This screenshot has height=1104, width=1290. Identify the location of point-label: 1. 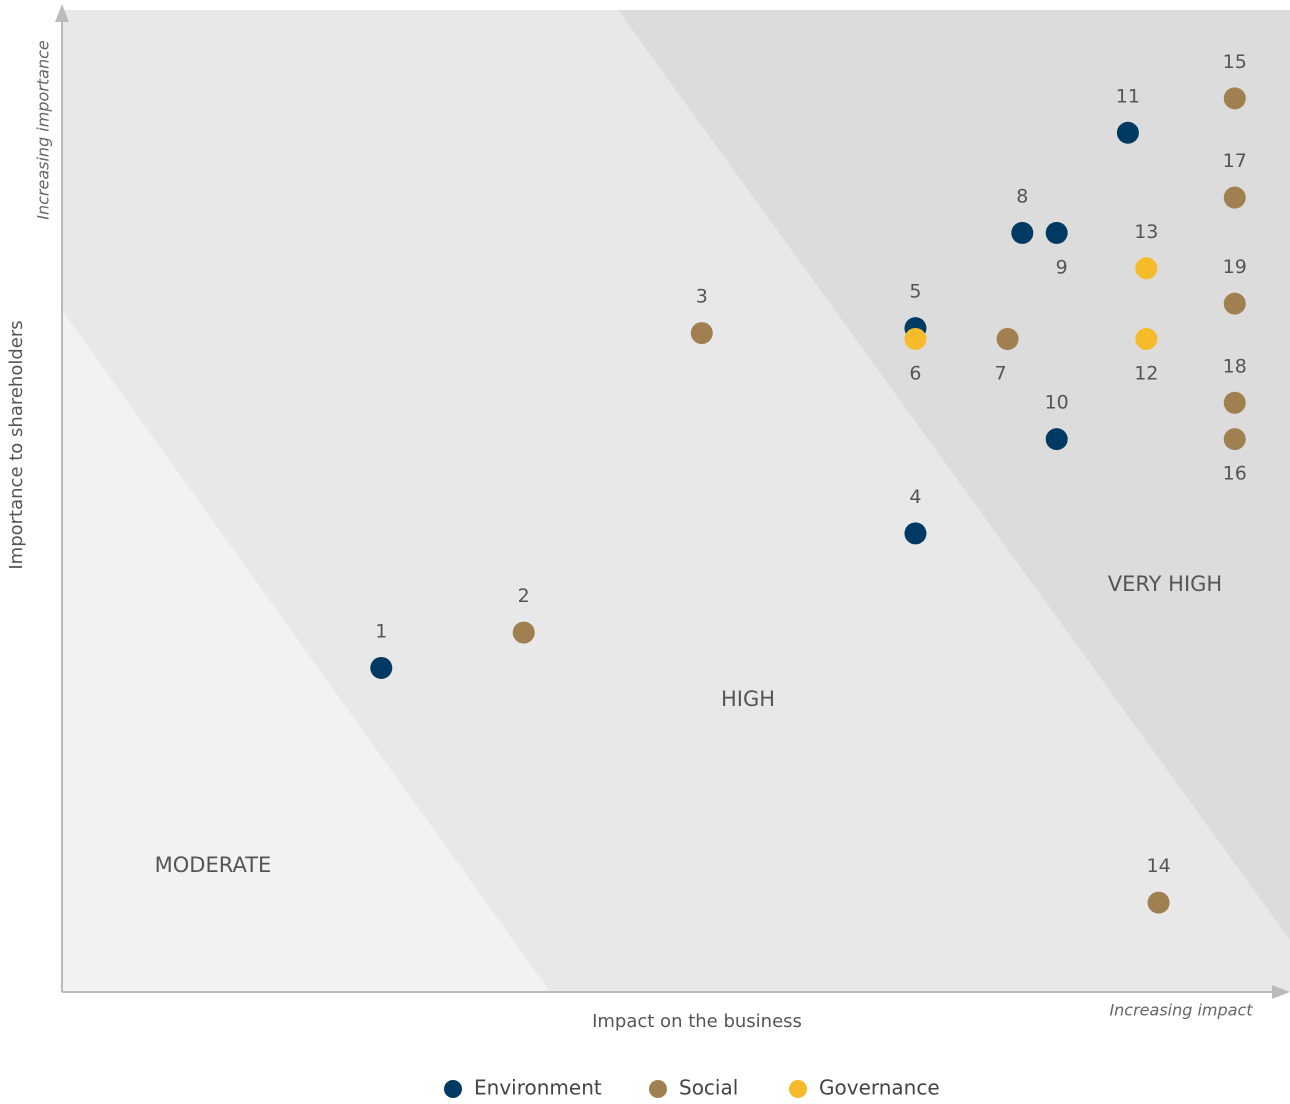
(381, 631).